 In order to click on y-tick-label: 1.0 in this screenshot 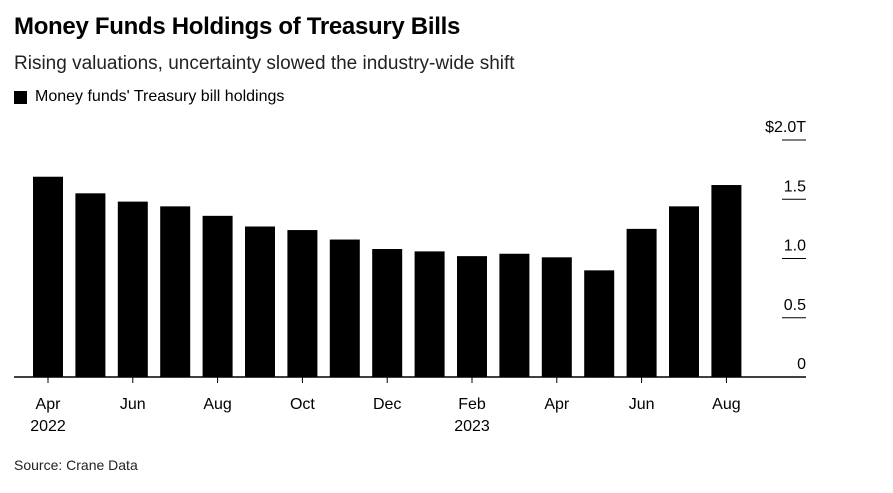, I will do `click(795, 246)`.